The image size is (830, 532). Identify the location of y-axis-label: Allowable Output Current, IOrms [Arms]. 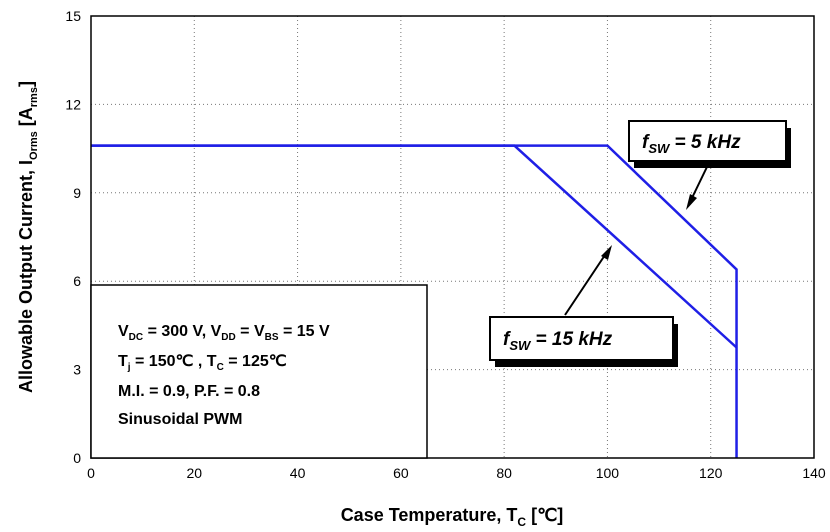
(28, 237).